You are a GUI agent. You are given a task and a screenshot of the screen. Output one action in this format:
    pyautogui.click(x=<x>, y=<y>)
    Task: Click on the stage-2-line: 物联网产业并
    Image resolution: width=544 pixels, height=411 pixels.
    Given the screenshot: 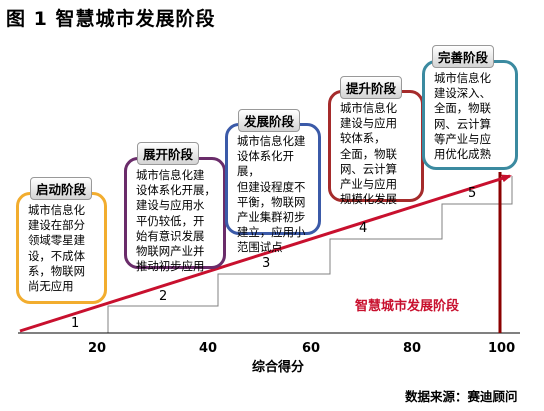 What is the action you would take?
    pyautogui.click(x=170, y=251)
    